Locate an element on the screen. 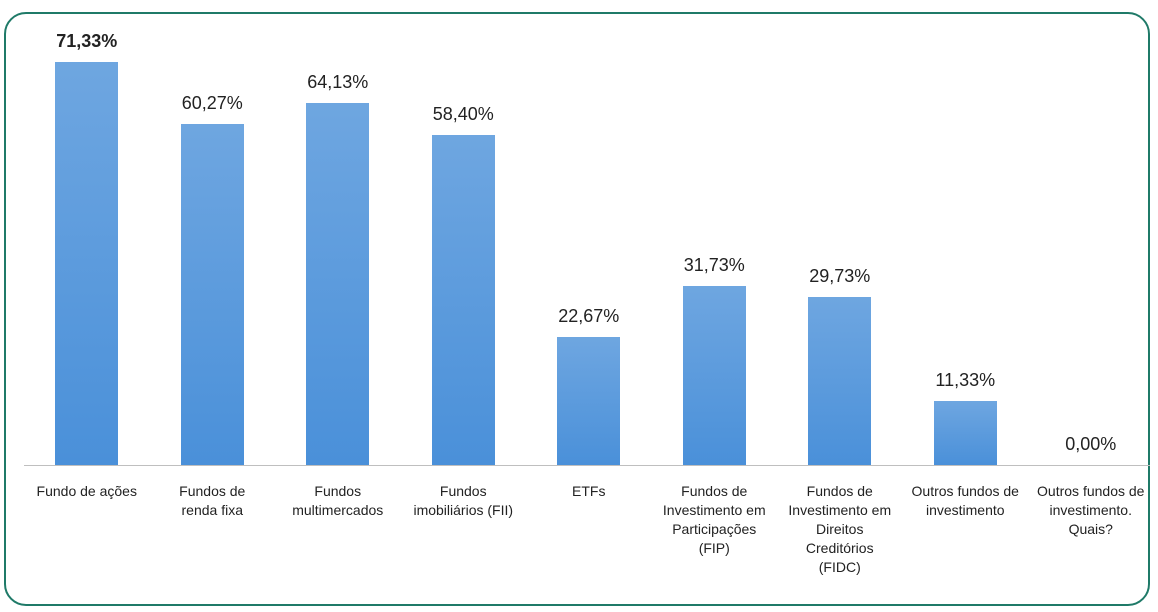 This screenshot has height=612, width=1158. value-label: 71,33% is located at coordinates (87, 41).